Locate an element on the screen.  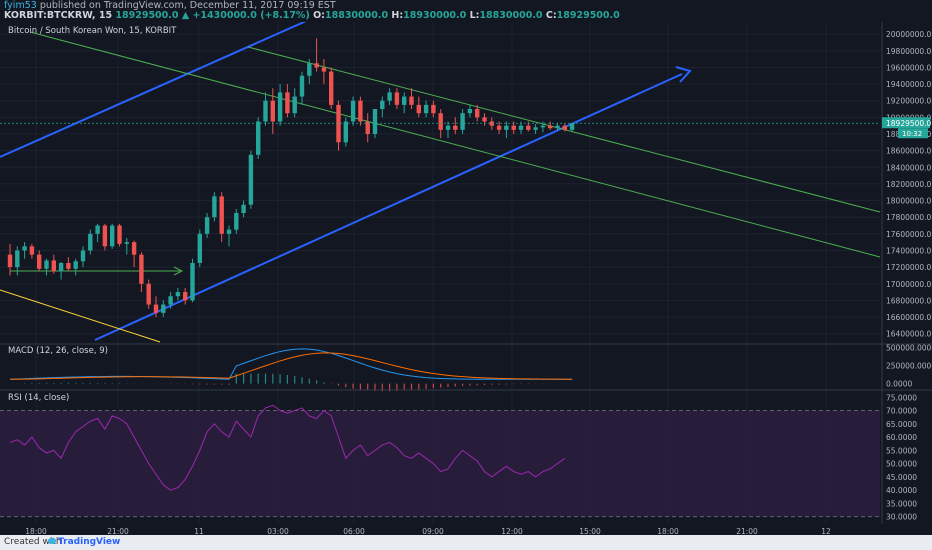
open-label: O: is located at coordinates (319, 15).